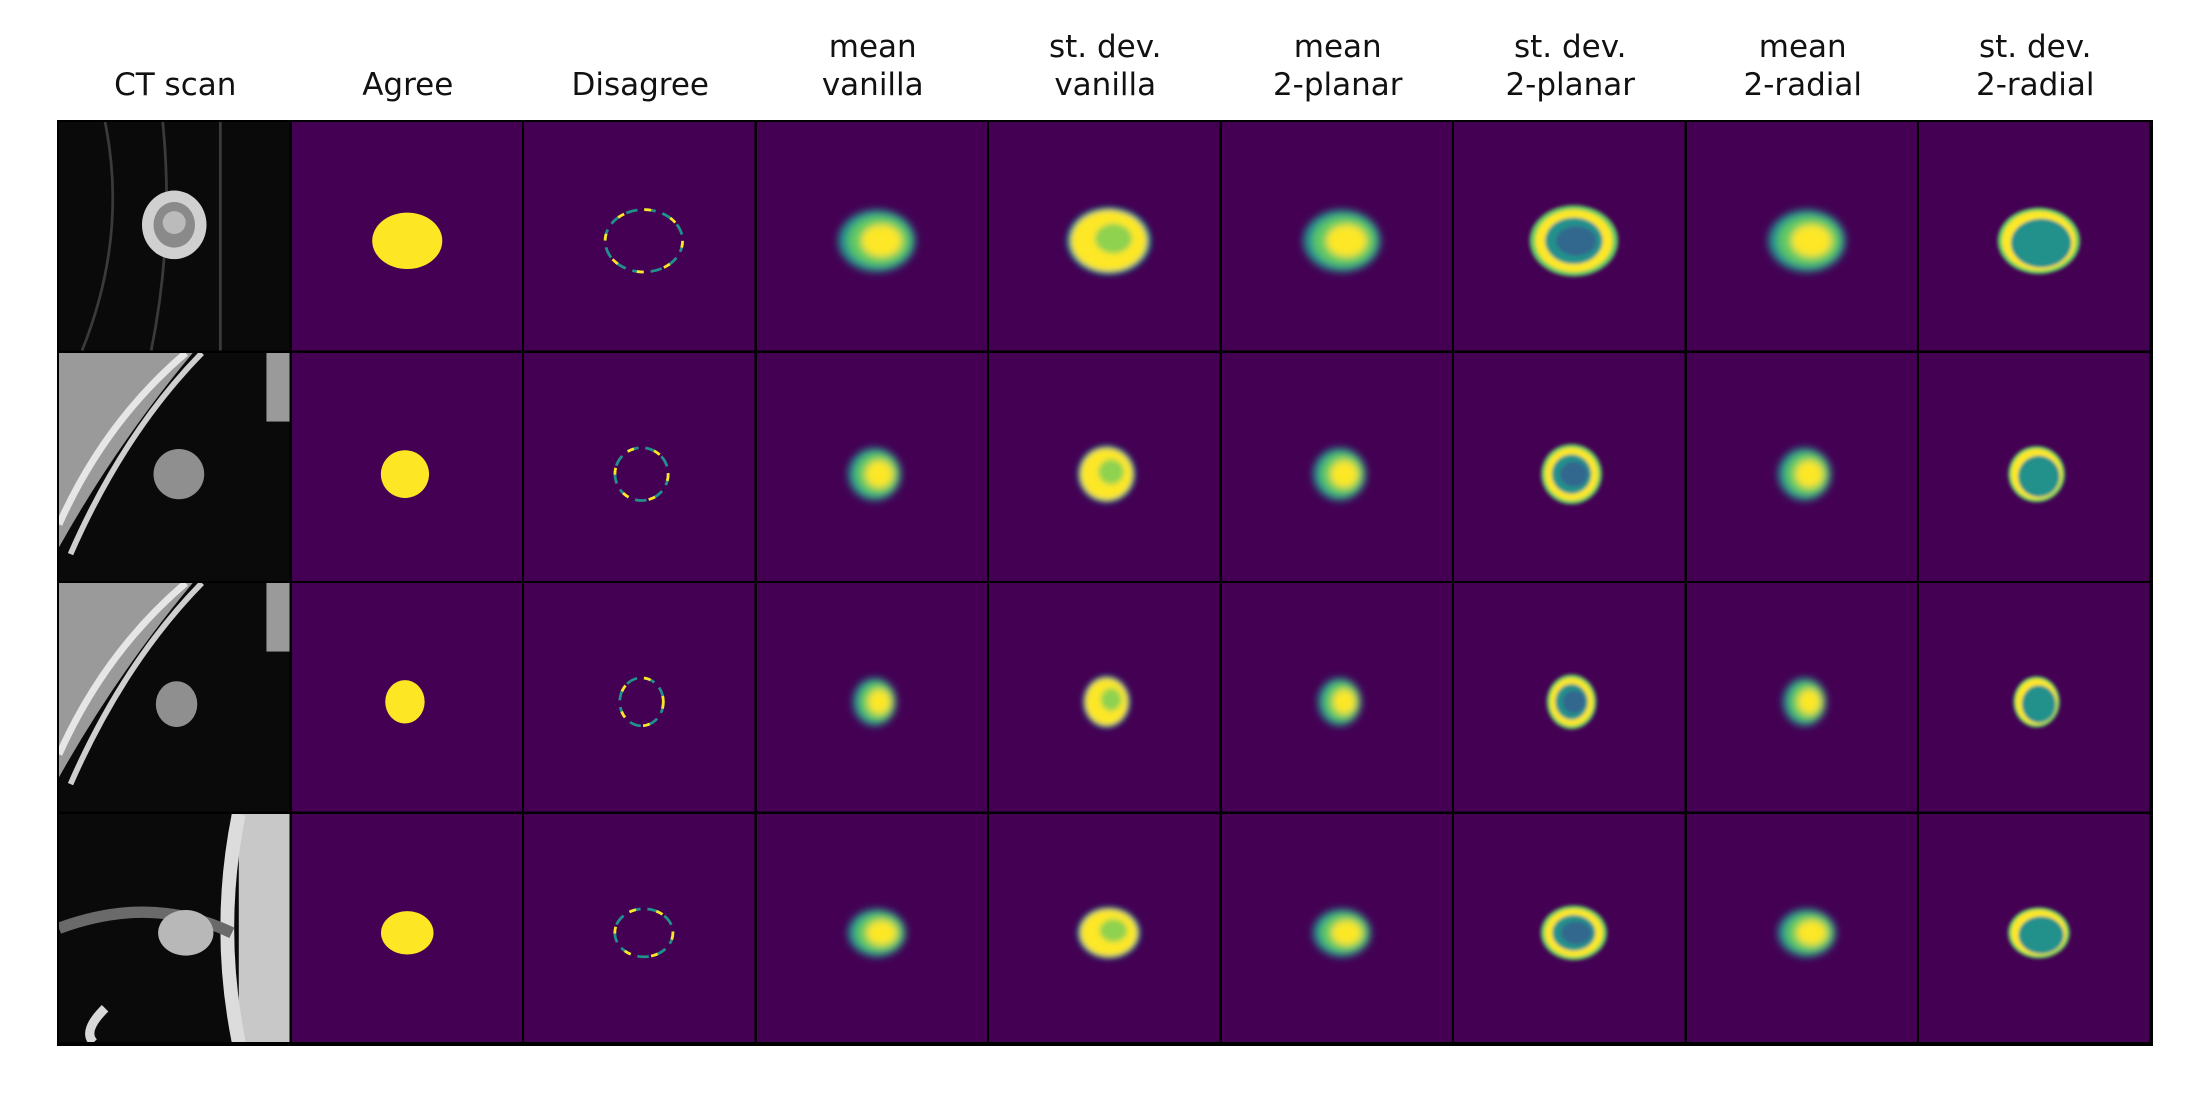 The width and height of the screenshot is (2200, 1100). I want to click on ct-scan-image-r2-c0, so click(174, 697).